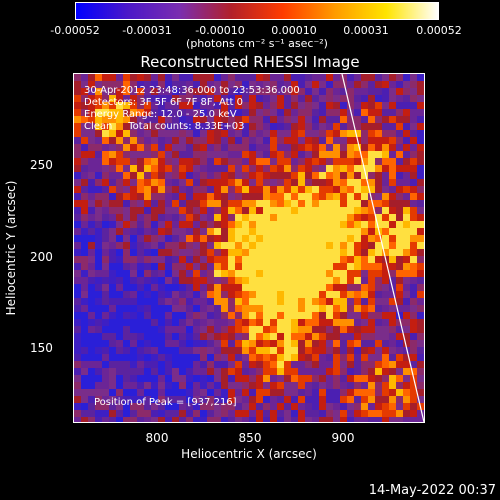  What do you see at coordinates (157, 438) in the screenshot?
I see `x-tick-label: 800` at bounding box center [157, 438].